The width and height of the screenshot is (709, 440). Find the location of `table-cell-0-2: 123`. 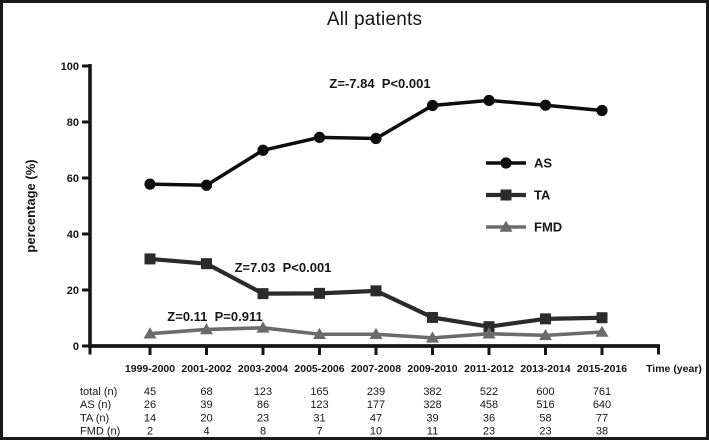

table-cell-0-2: 123 is located at coordinates (263, 392).